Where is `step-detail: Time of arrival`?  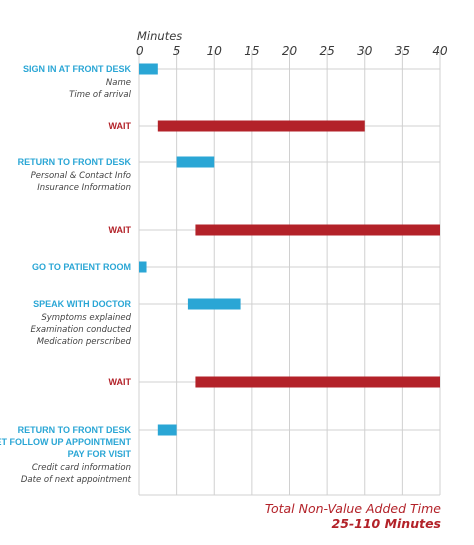 step-detail: Time of arrival is located at coordinates (100, 95).